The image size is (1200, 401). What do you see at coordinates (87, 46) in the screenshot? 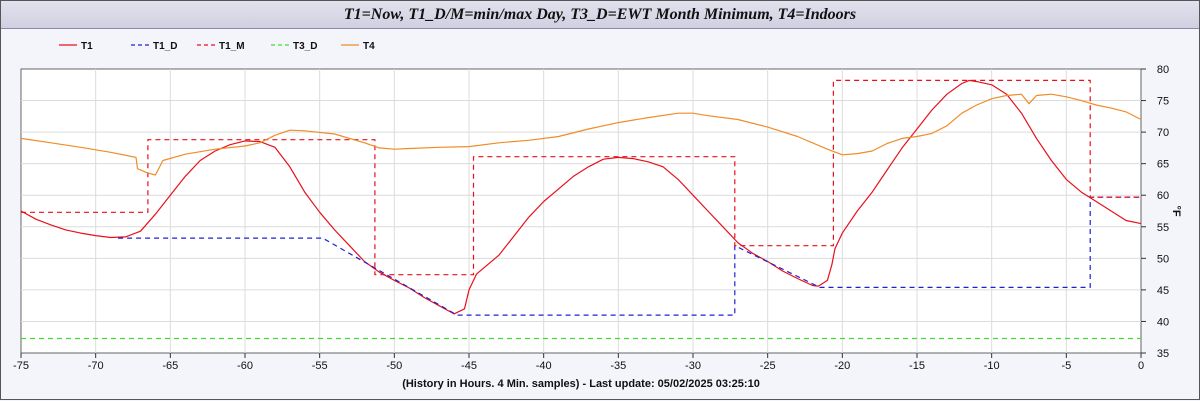
I see `legend-label: T1` at bounding box center [87, 46].